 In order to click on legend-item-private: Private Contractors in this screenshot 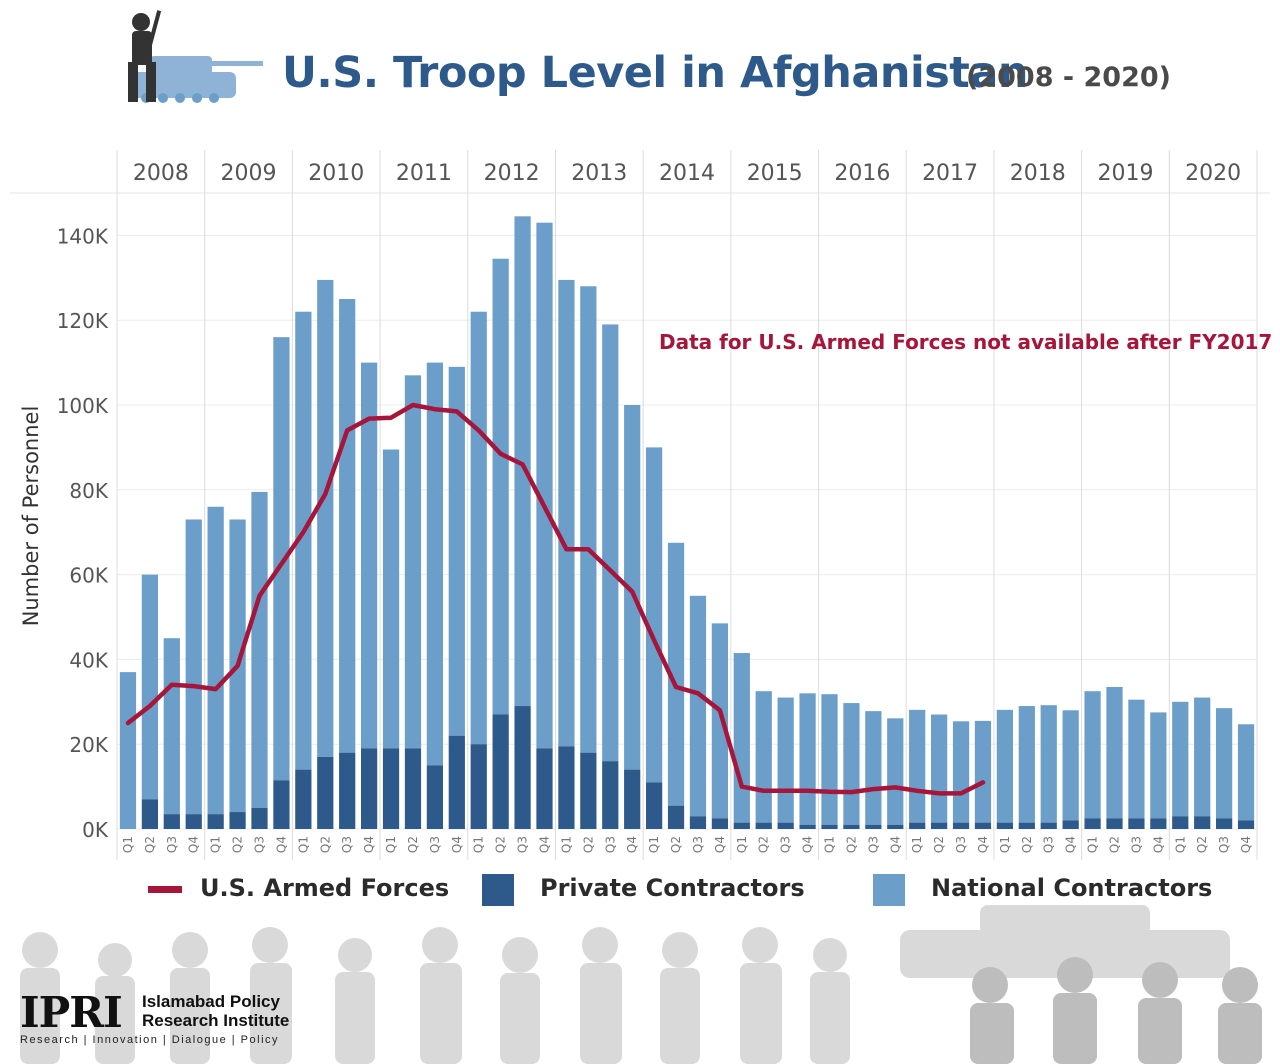, I will do `click(643, 890)`.